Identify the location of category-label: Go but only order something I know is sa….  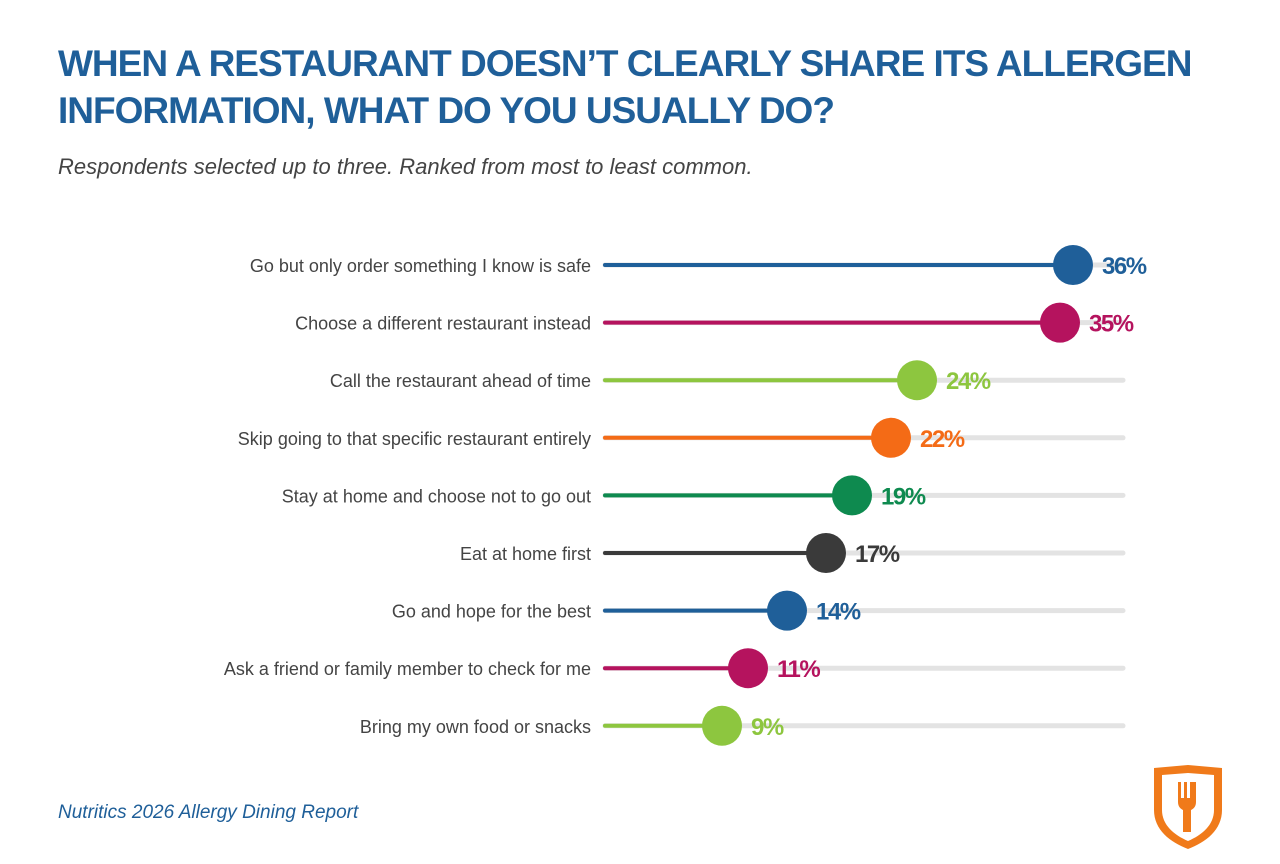
(420, 266).